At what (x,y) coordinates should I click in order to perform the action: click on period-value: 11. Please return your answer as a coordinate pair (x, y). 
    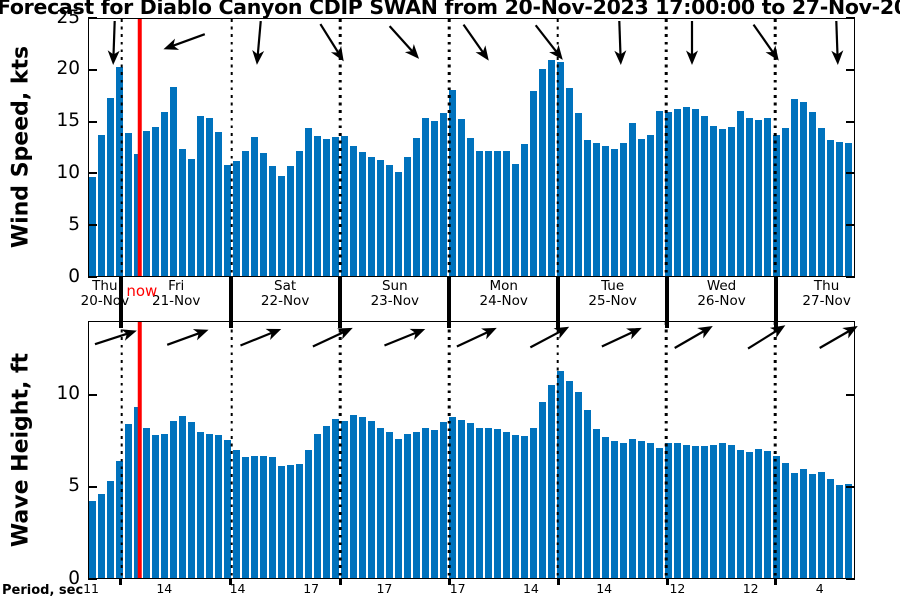
    Looking at the image, I should click on (91, 588).